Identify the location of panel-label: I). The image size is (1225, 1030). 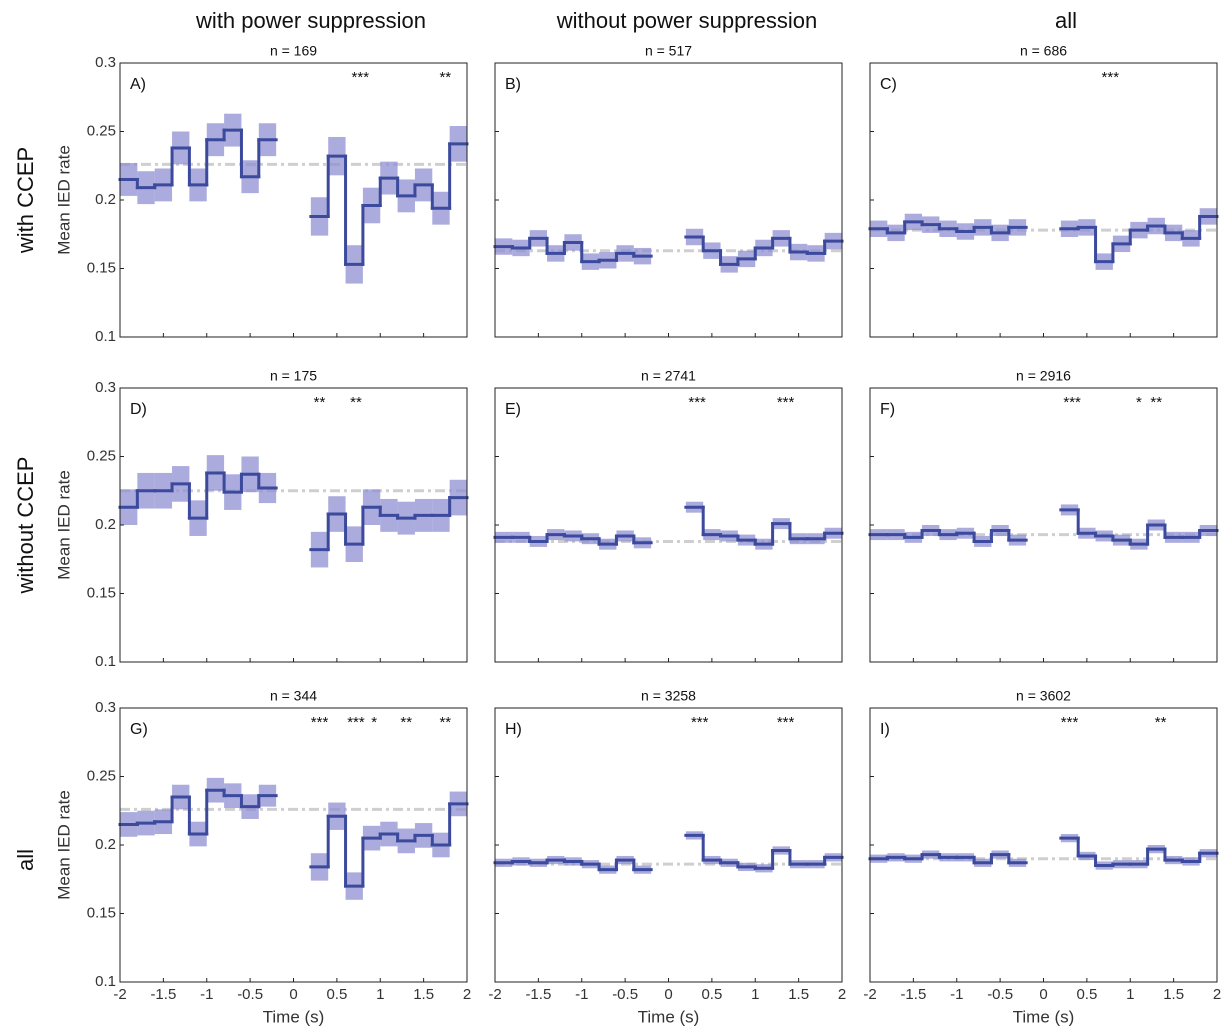
(885, 729).